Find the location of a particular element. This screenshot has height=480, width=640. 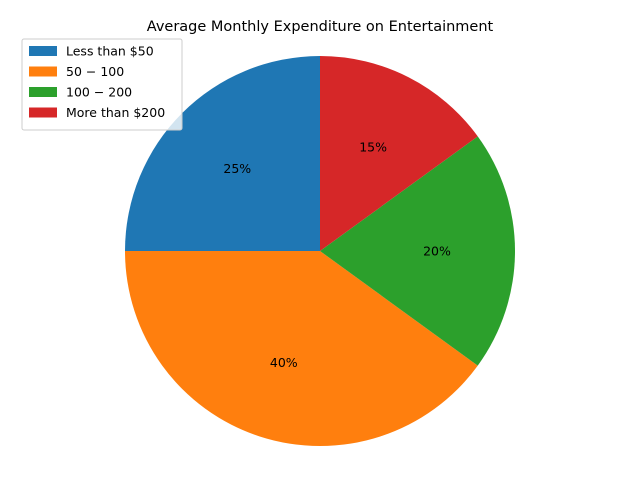

legend-label: 100 − 200 is located at coordinates (99, 92).